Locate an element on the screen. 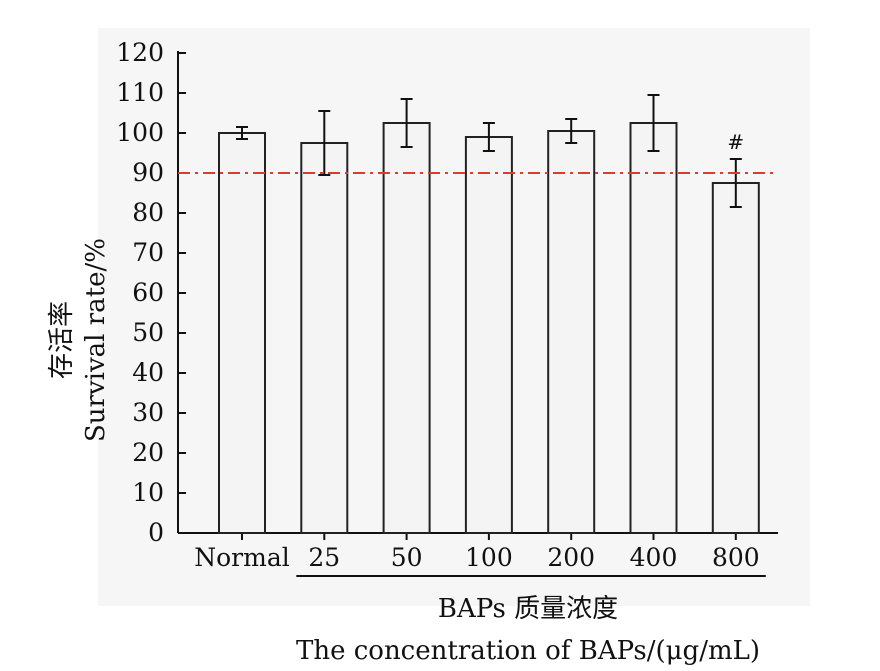  y-tick-label: 20 is located at coordinates (148, 452).